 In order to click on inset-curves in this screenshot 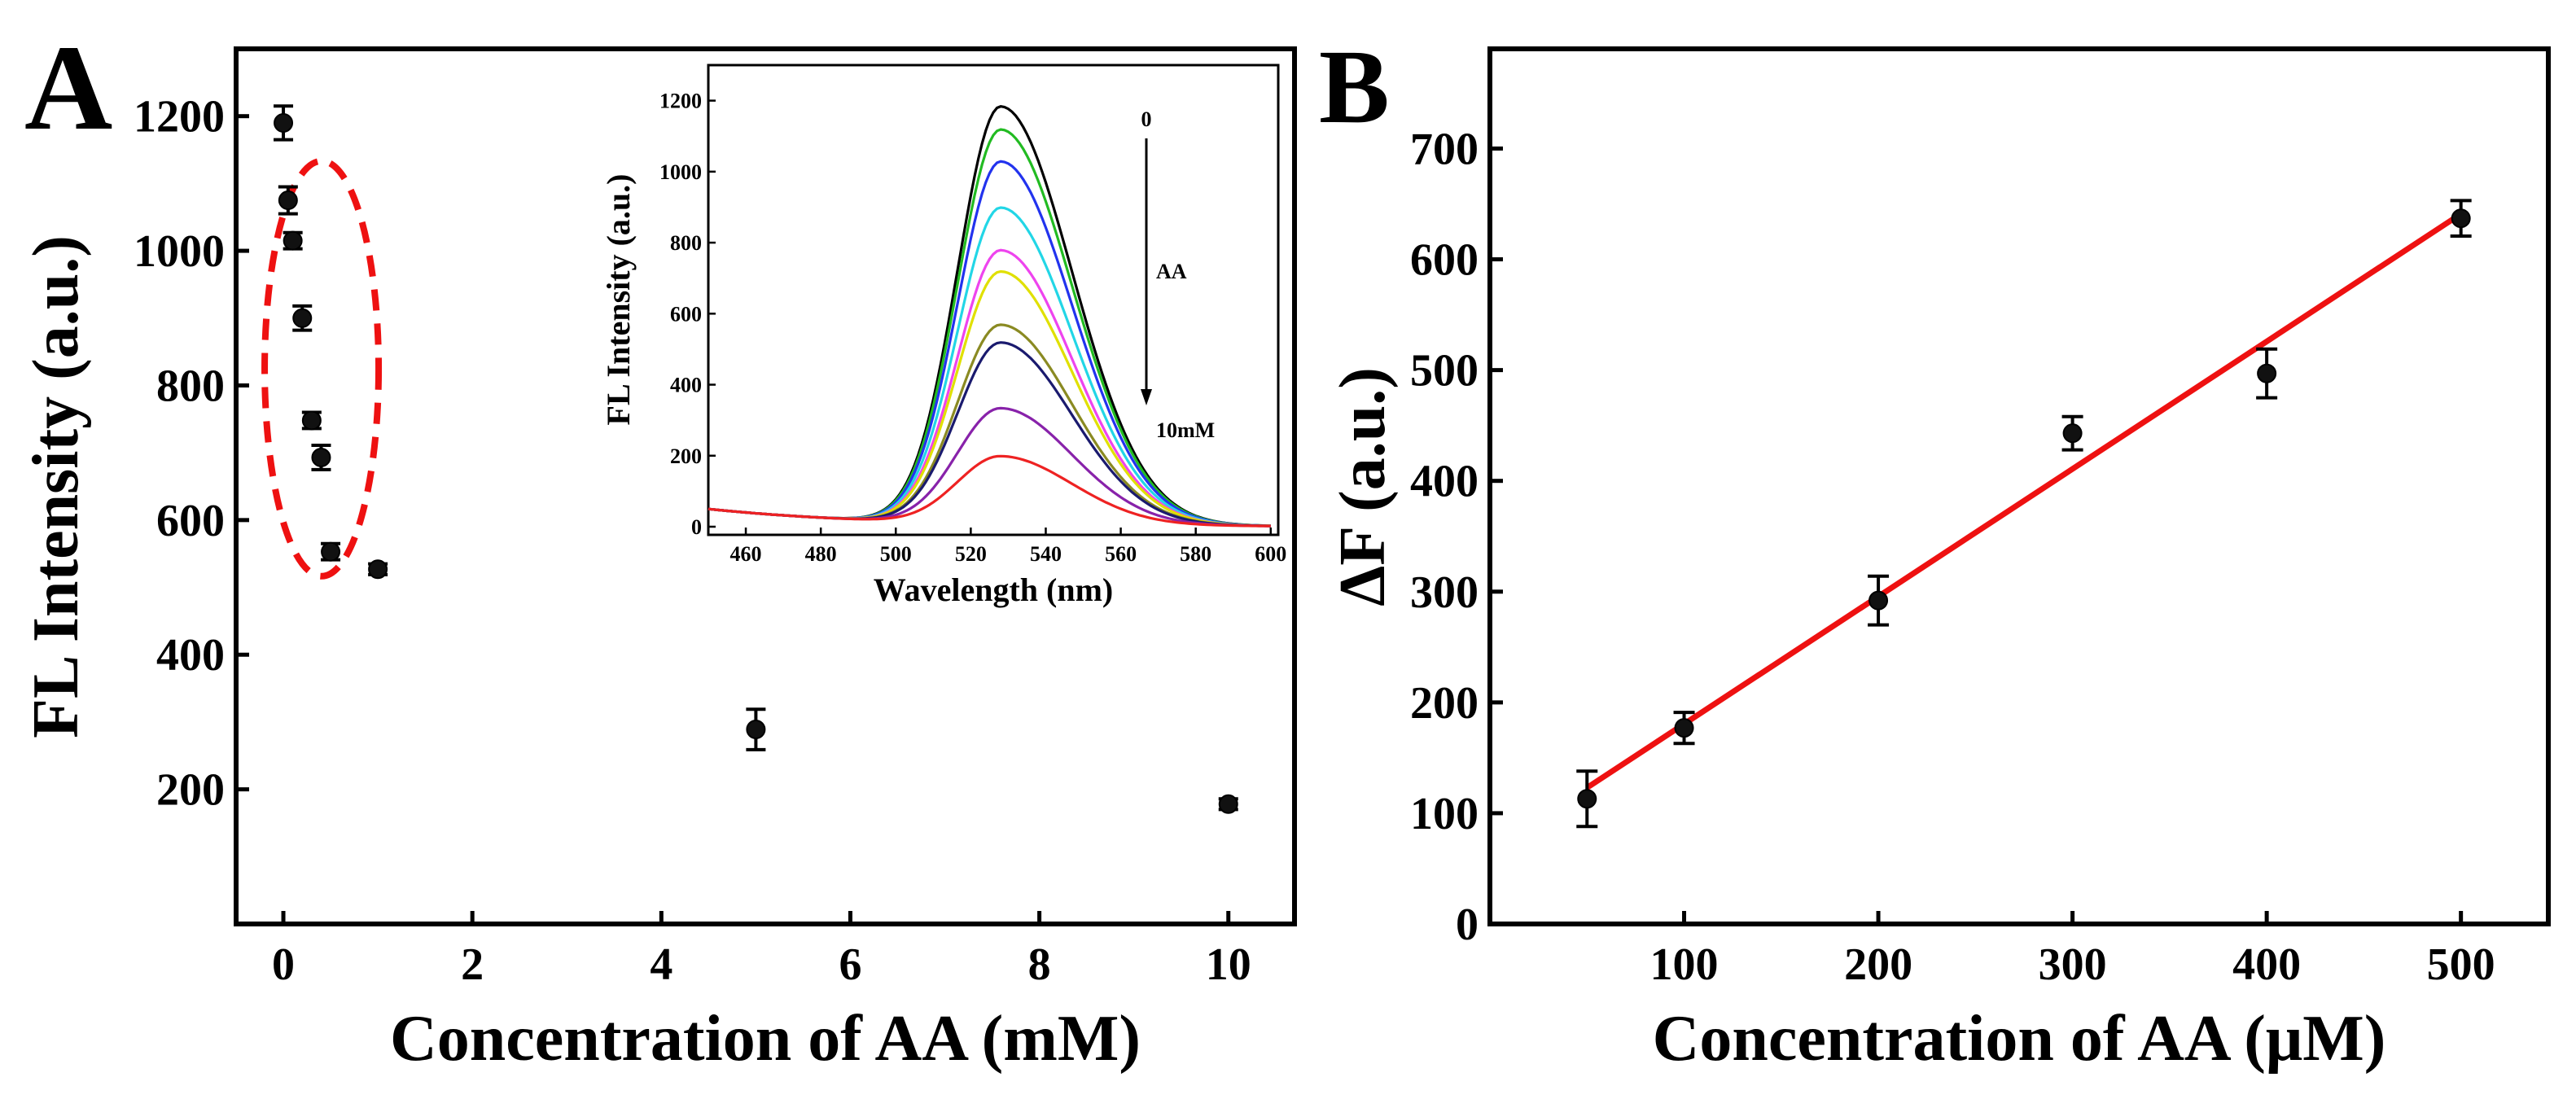, I will do `click(989, 317)`.